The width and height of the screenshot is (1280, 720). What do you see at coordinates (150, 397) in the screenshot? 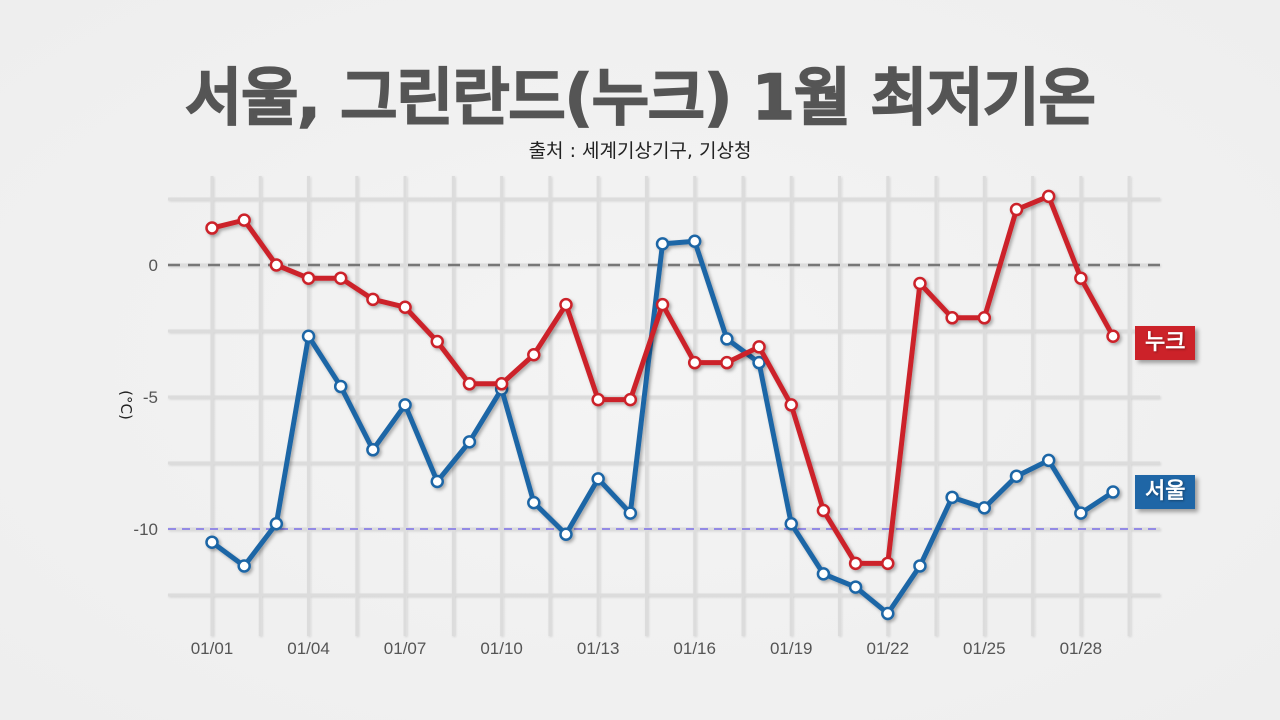
I see `y-tick-label: -5` at bounding box center [150, 397].